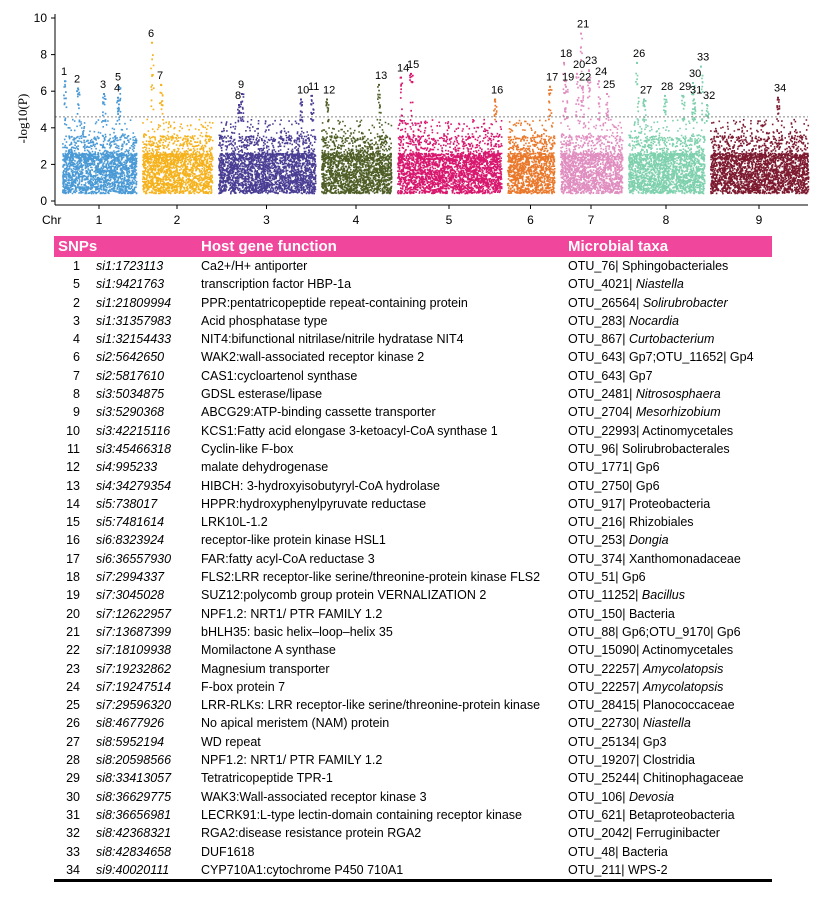  I want to click on host-gene-function: LRK10L-1.2, so click(234, 522).